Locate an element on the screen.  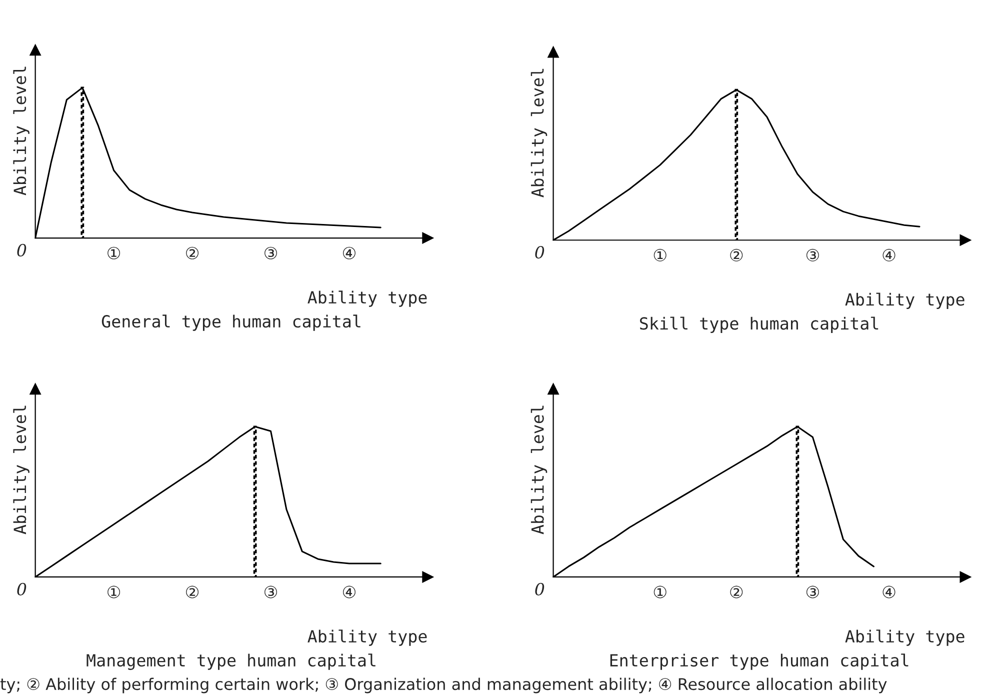
text: Skill type human capital is located at coordinates (759, 324).